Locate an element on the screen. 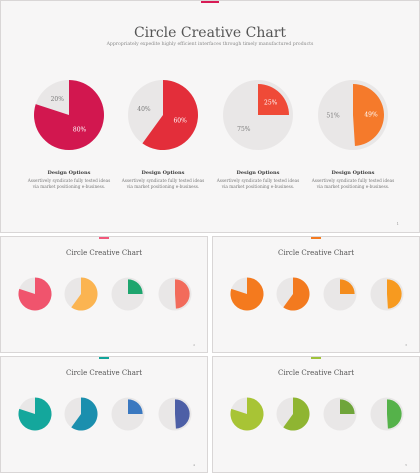  page-number: 3 is located at coordinates (406, 345).